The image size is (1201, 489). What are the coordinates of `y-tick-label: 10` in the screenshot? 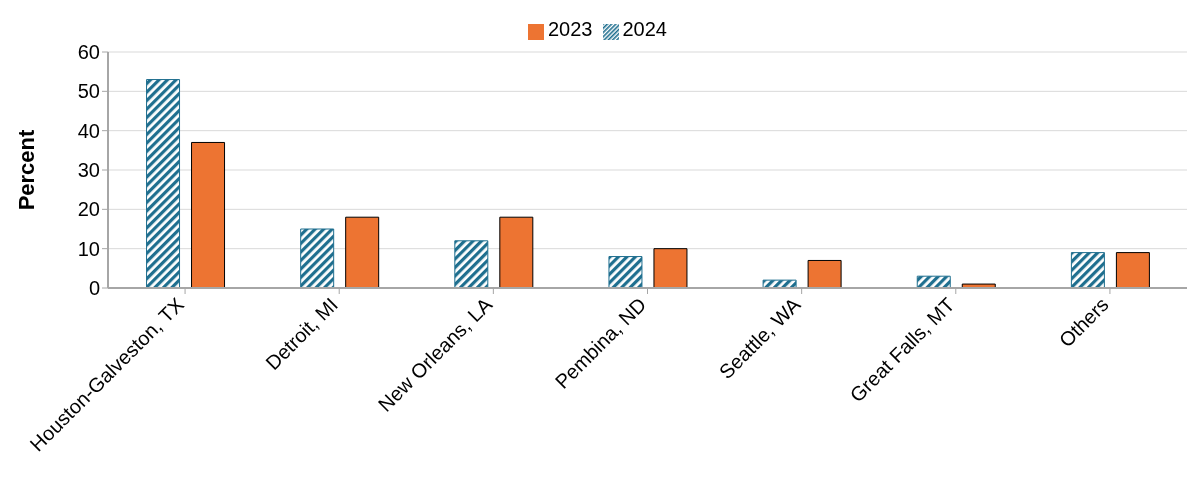 It's located at (88, 248).